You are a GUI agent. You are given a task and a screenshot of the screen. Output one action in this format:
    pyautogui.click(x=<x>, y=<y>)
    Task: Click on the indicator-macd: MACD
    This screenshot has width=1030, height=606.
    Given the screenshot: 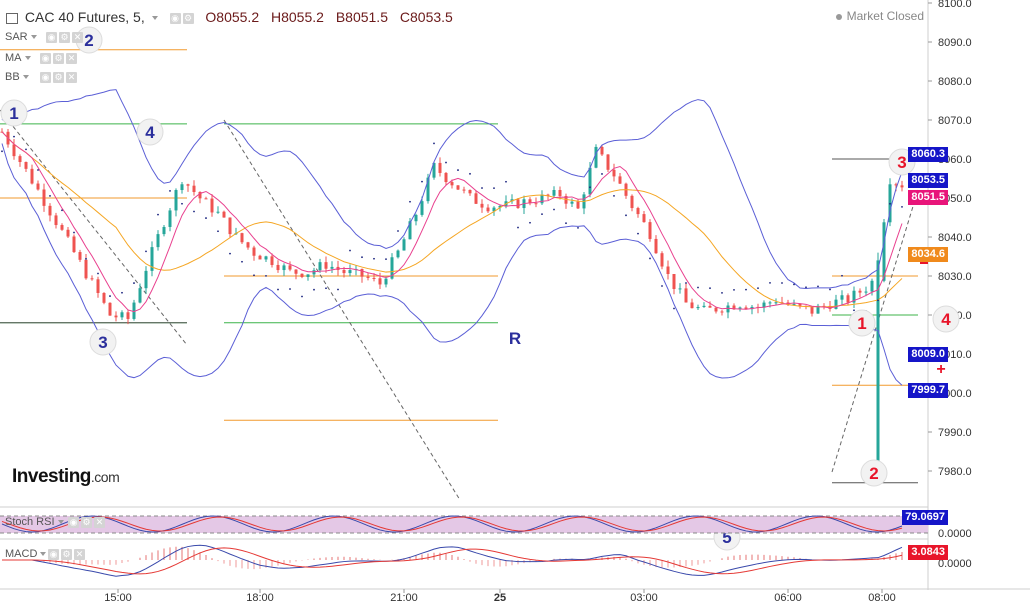 What is the action you would take?
    pyautogui.click(x=26, y=554)
    